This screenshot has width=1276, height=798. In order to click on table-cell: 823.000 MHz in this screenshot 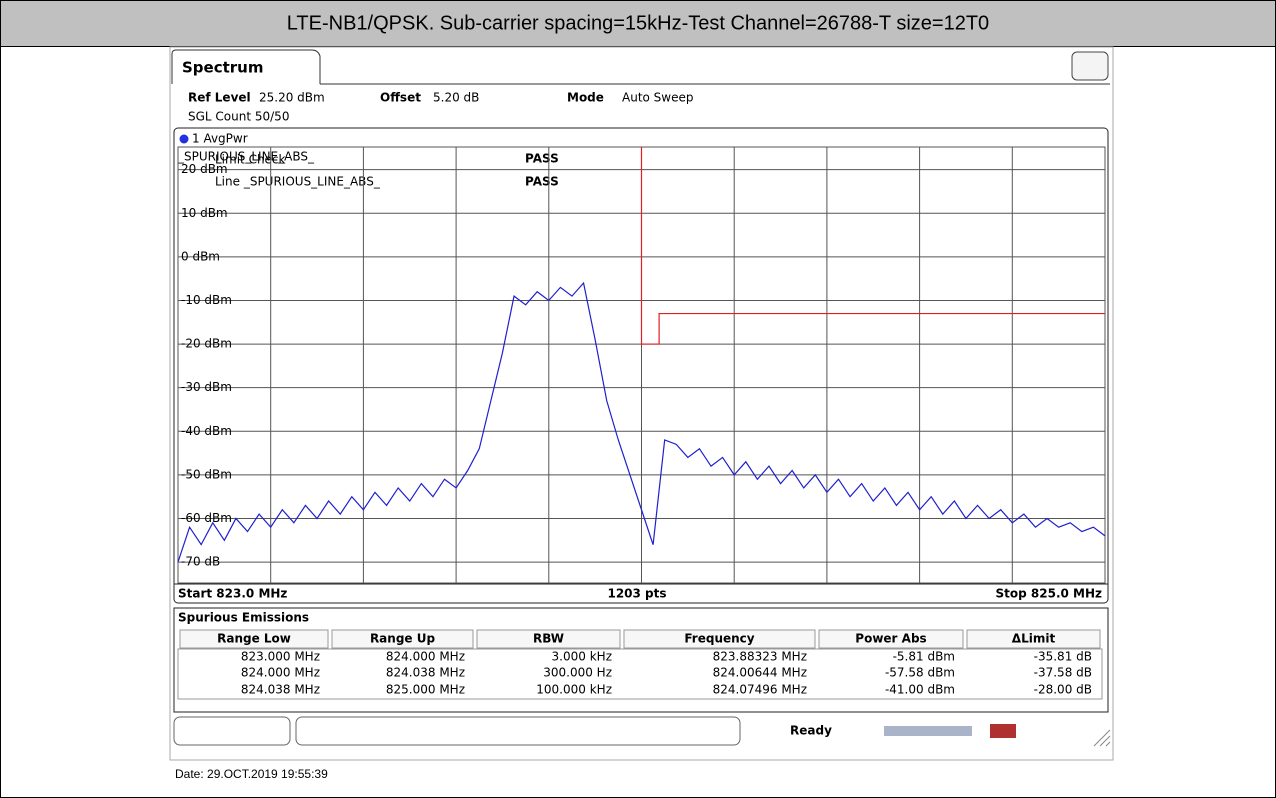, I will do `click(280, 657)`.